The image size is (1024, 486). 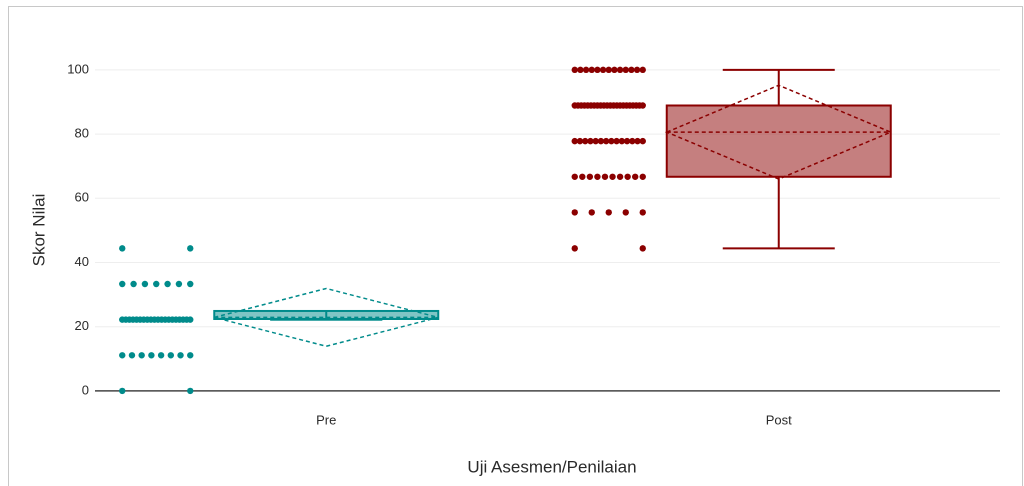 What do you see at coordinates (78, 68) in the screenshot?
I see `y-tick-label: 100` at bounding box center [78, 68].